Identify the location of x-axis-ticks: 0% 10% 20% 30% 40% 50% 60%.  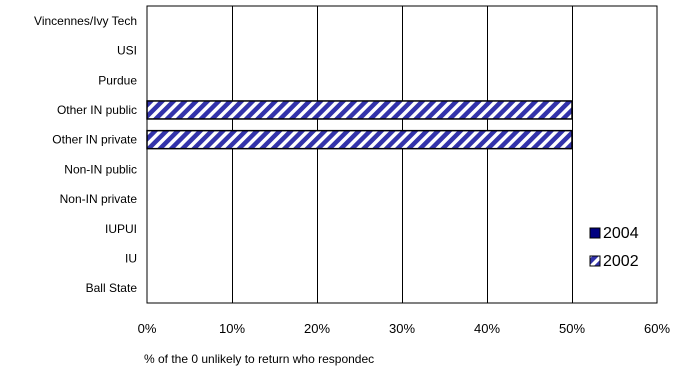
(404, 328).